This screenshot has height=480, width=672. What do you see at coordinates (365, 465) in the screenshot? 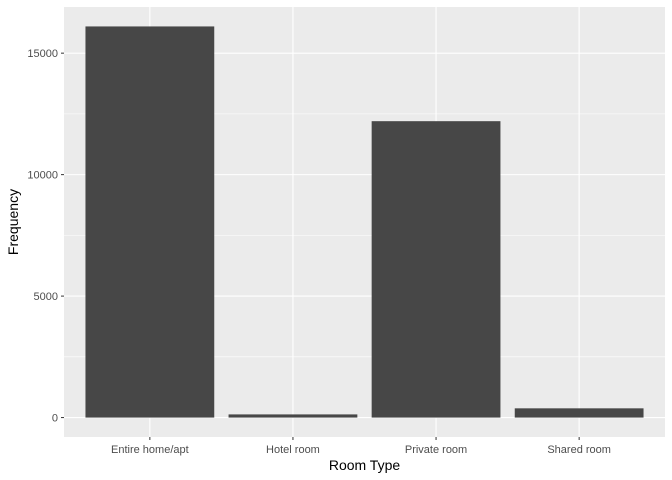
I see `x-axis-title: Room Type` at bounding box center [365, 465].